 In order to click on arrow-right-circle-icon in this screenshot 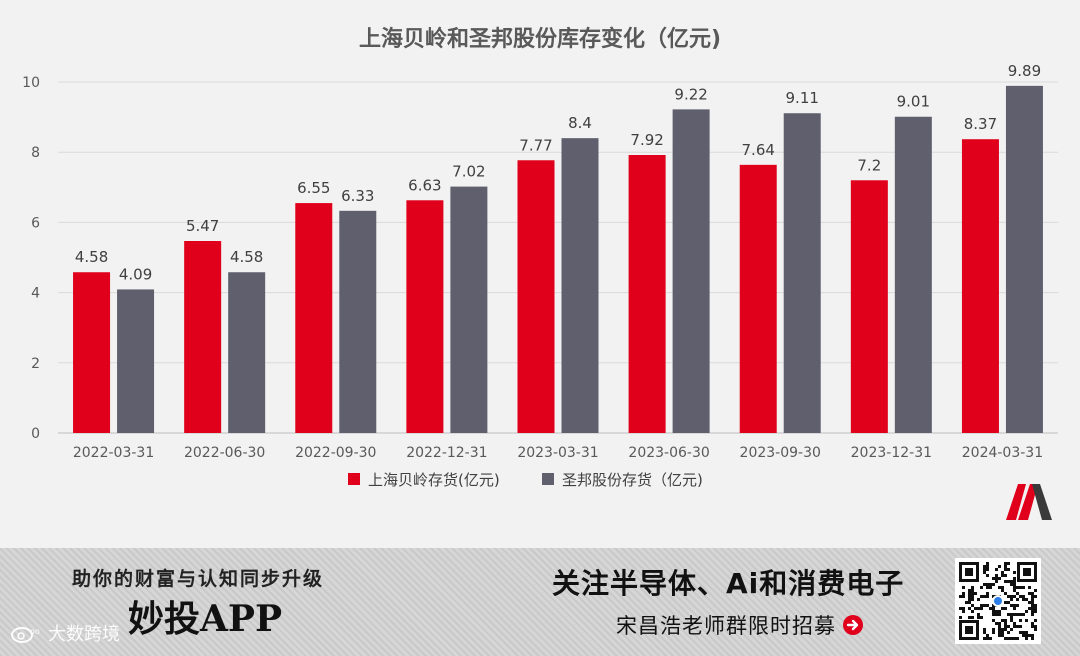, I will do `click(853, 625)`.